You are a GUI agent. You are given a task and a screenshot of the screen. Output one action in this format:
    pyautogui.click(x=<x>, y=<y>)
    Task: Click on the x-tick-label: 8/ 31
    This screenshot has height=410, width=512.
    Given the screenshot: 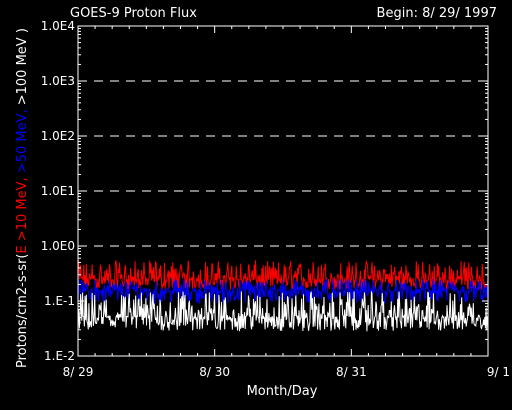 What is the action you would take?
    pyautogui.click(x=351, y=372)
    